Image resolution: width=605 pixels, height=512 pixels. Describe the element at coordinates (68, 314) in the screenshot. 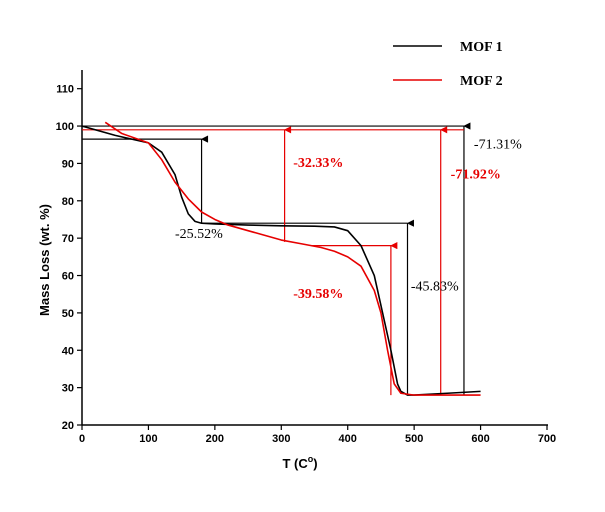

I see `y-tick-label: 50` at that location.